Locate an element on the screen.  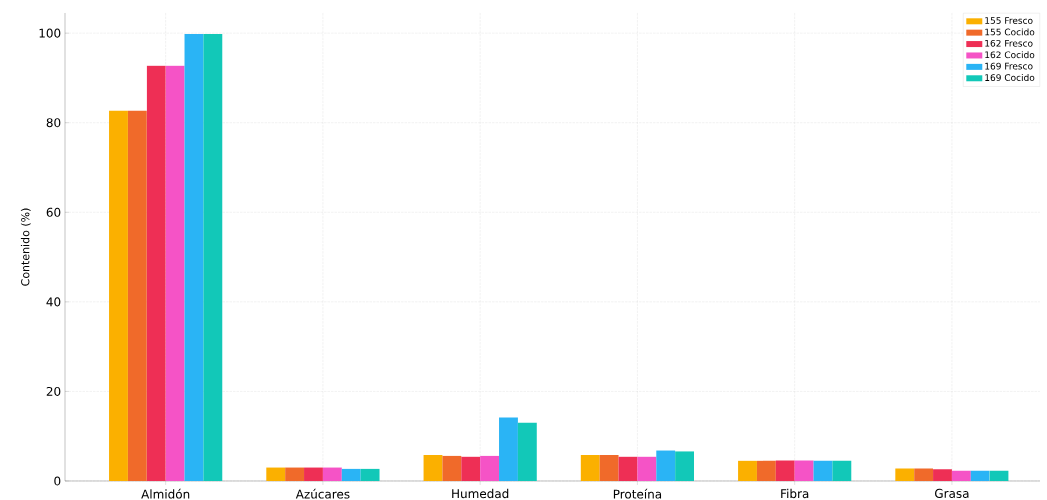
legend-label: 155 Cocido is located at coordinates (1010, 32).